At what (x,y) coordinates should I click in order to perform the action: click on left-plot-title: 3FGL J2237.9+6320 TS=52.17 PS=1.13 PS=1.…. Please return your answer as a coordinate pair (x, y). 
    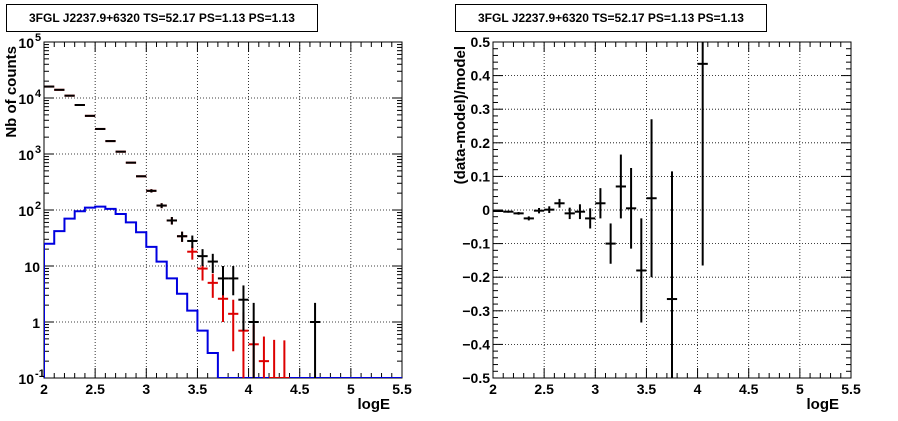
    Looking at the image, I should click on (162, 18).